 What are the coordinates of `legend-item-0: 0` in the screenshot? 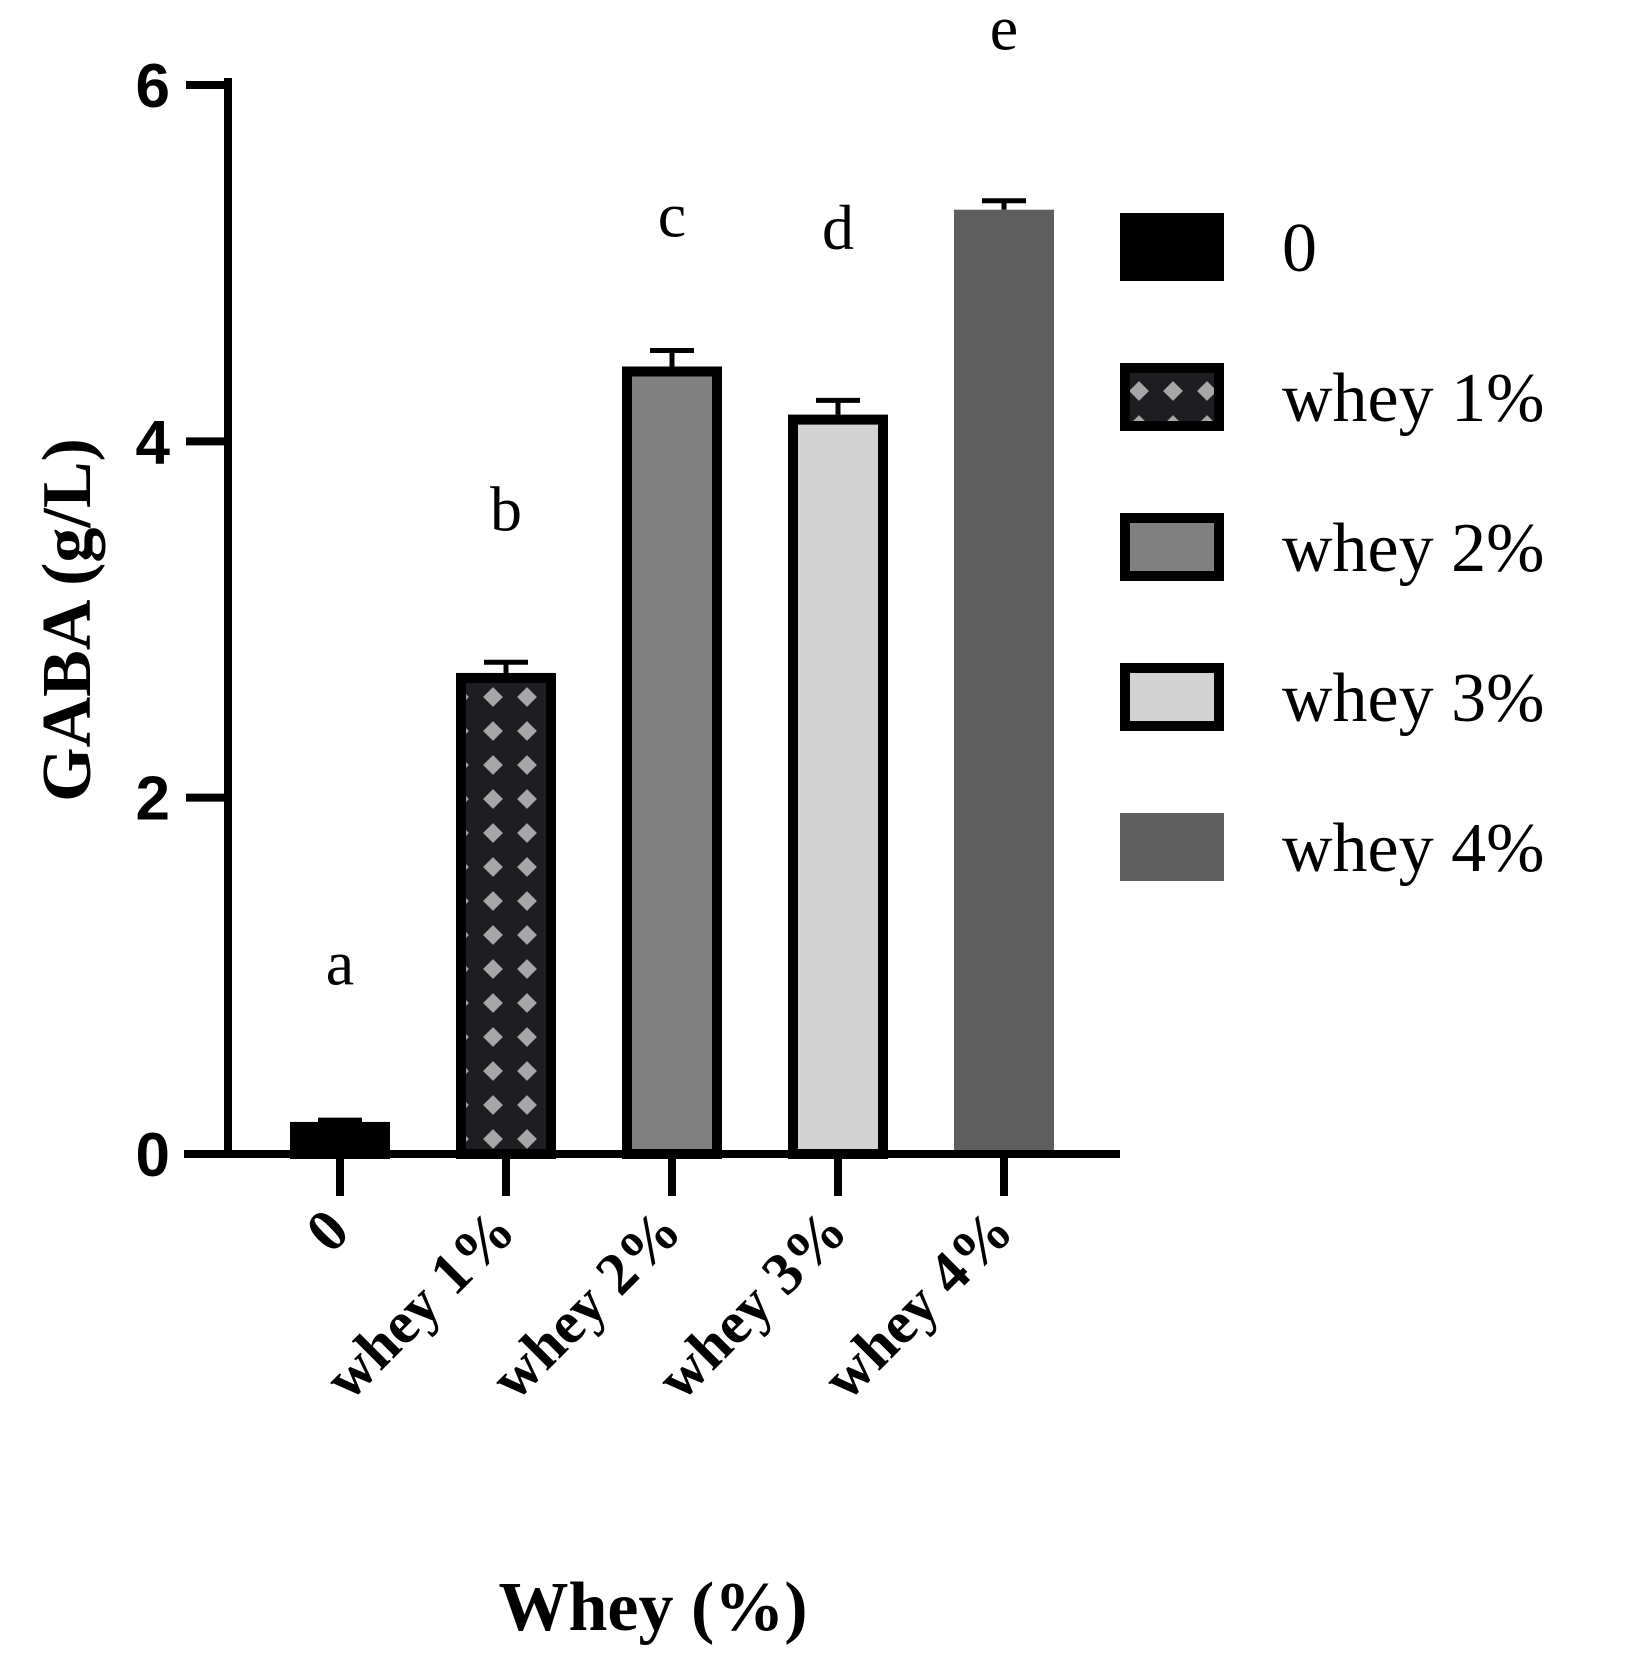 It's located at (1218, 248).